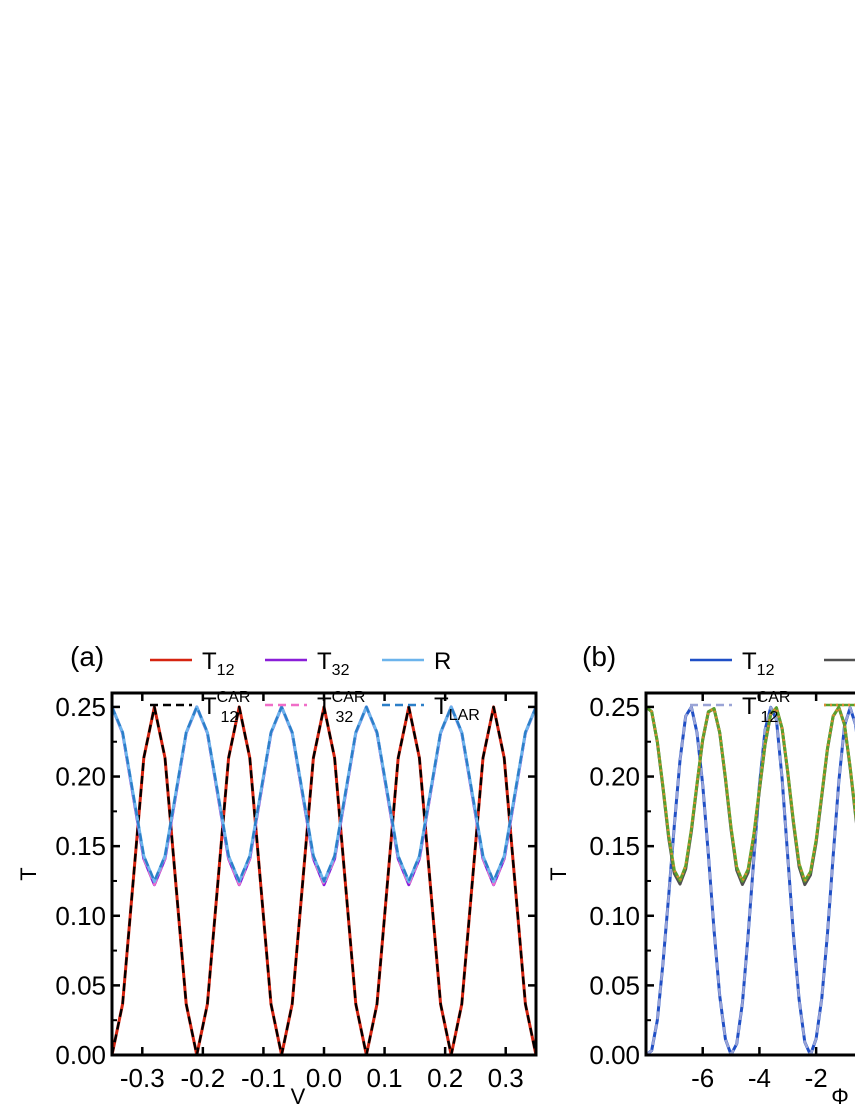 The image size is (855, 1107). What do you see at coordinates (506, 1078) in the screenshot?
I see `x-tick-label: 0.3` at bounding box center [506, 1078].